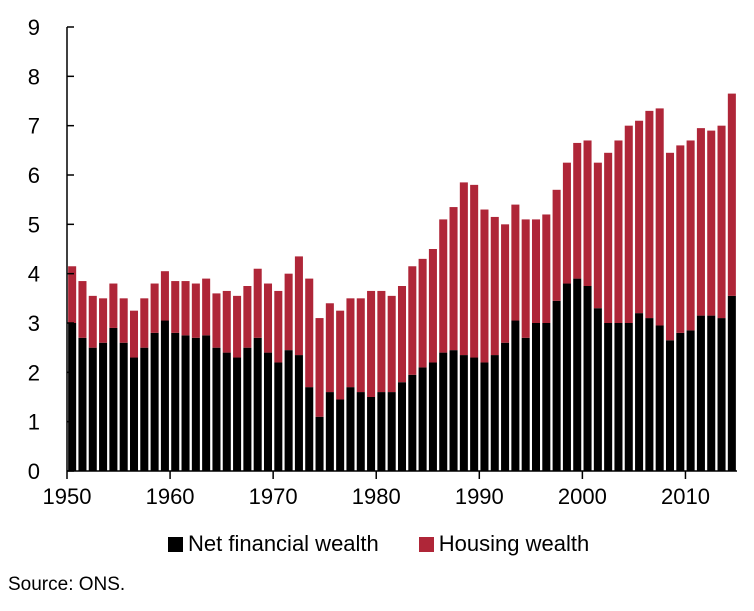 The image size is (754, 611). I want to click on bar-net-2006, so click(649, 394).